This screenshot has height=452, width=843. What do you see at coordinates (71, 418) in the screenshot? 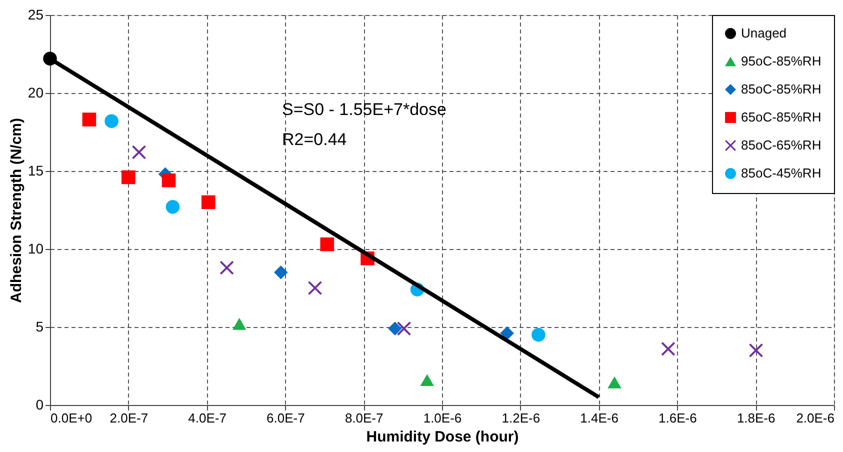
I see `x-tick-label: 0.0E+0` at bounding box center [71, 418].